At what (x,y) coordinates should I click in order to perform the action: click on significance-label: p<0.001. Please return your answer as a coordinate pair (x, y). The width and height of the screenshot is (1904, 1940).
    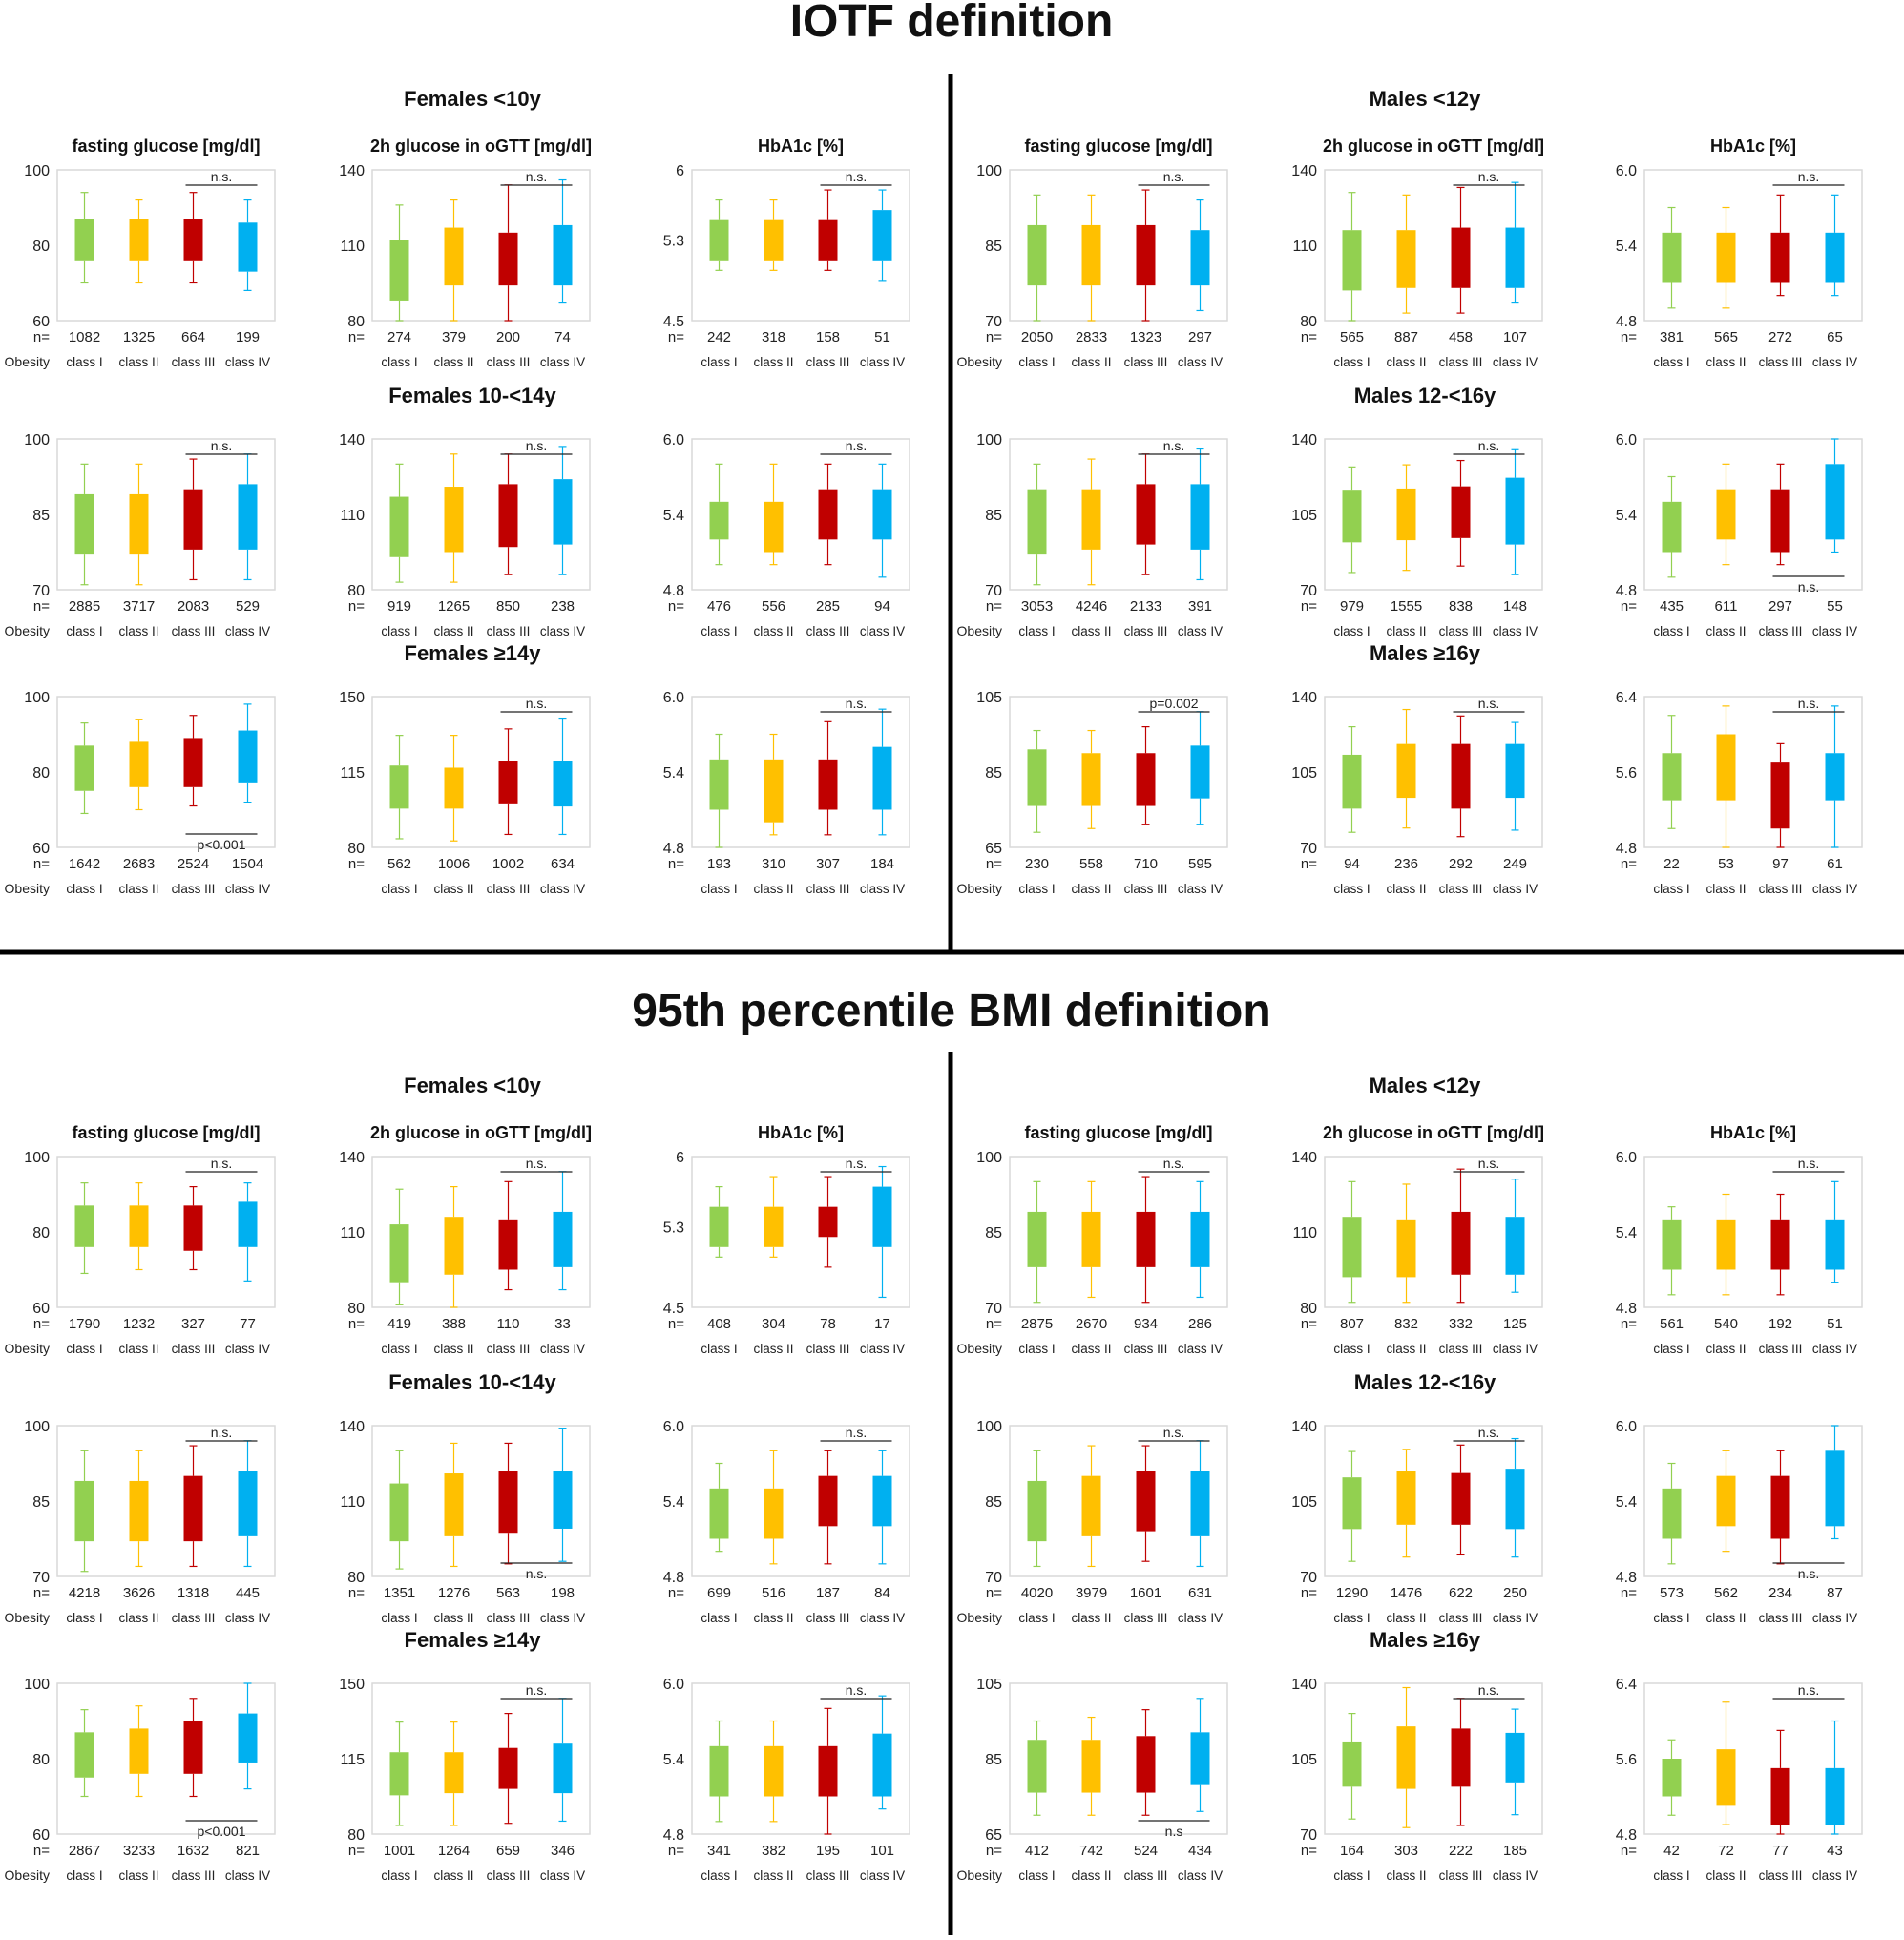
    Looking at the image, I should click on (222, 1831).